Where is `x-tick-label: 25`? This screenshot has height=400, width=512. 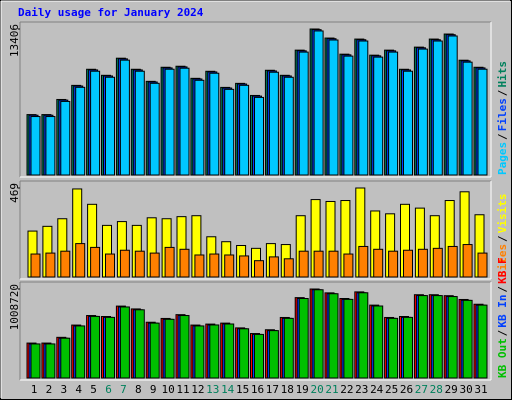
x-tick-label: 25 is located at coordinates (391, 389).